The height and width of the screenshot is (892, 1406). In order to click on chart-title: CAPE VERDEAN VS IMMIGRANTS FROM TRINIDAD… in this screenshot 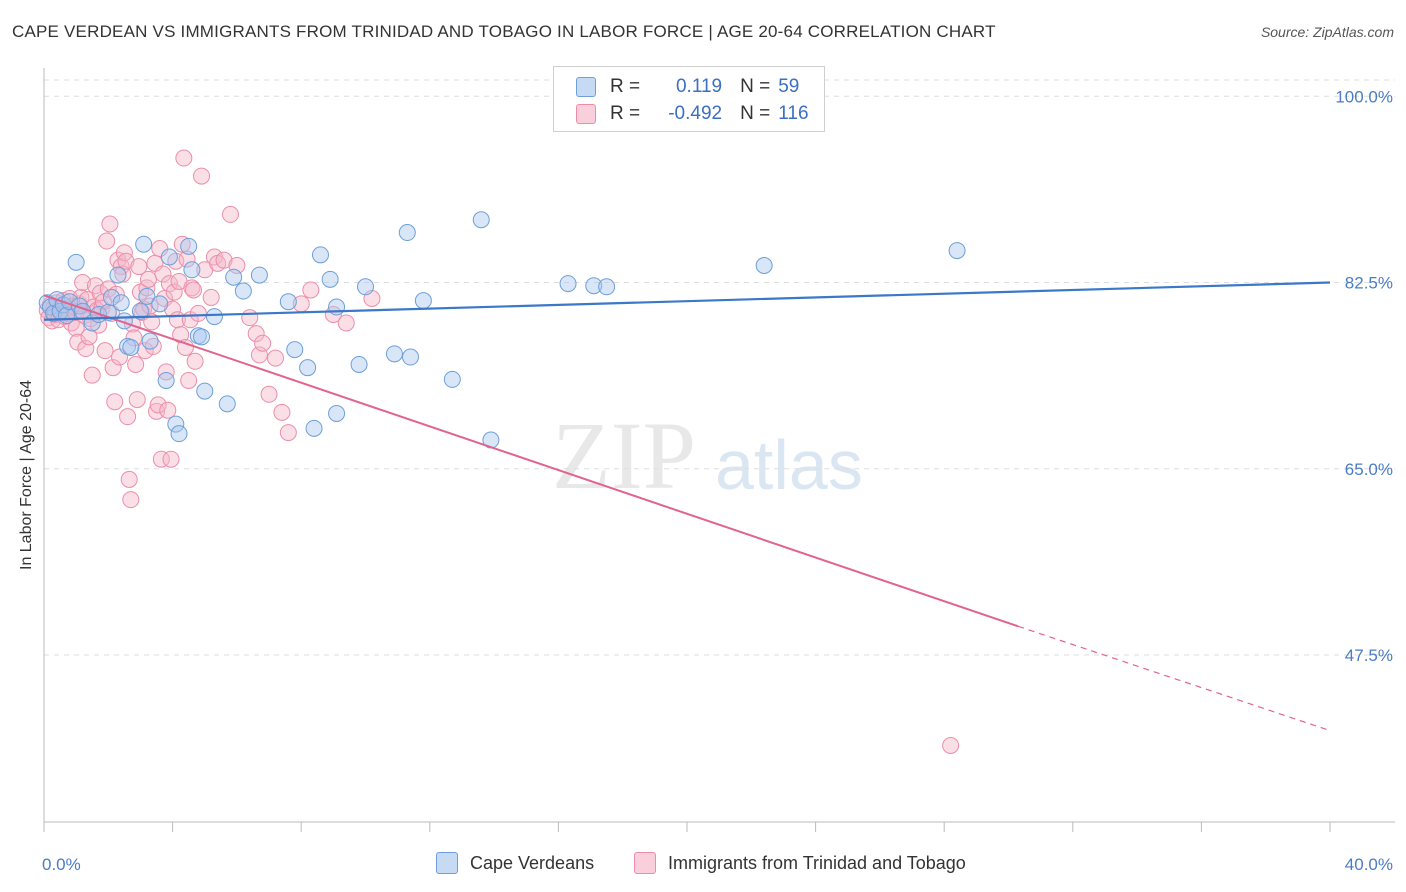, I will do `click(504, 31)`.